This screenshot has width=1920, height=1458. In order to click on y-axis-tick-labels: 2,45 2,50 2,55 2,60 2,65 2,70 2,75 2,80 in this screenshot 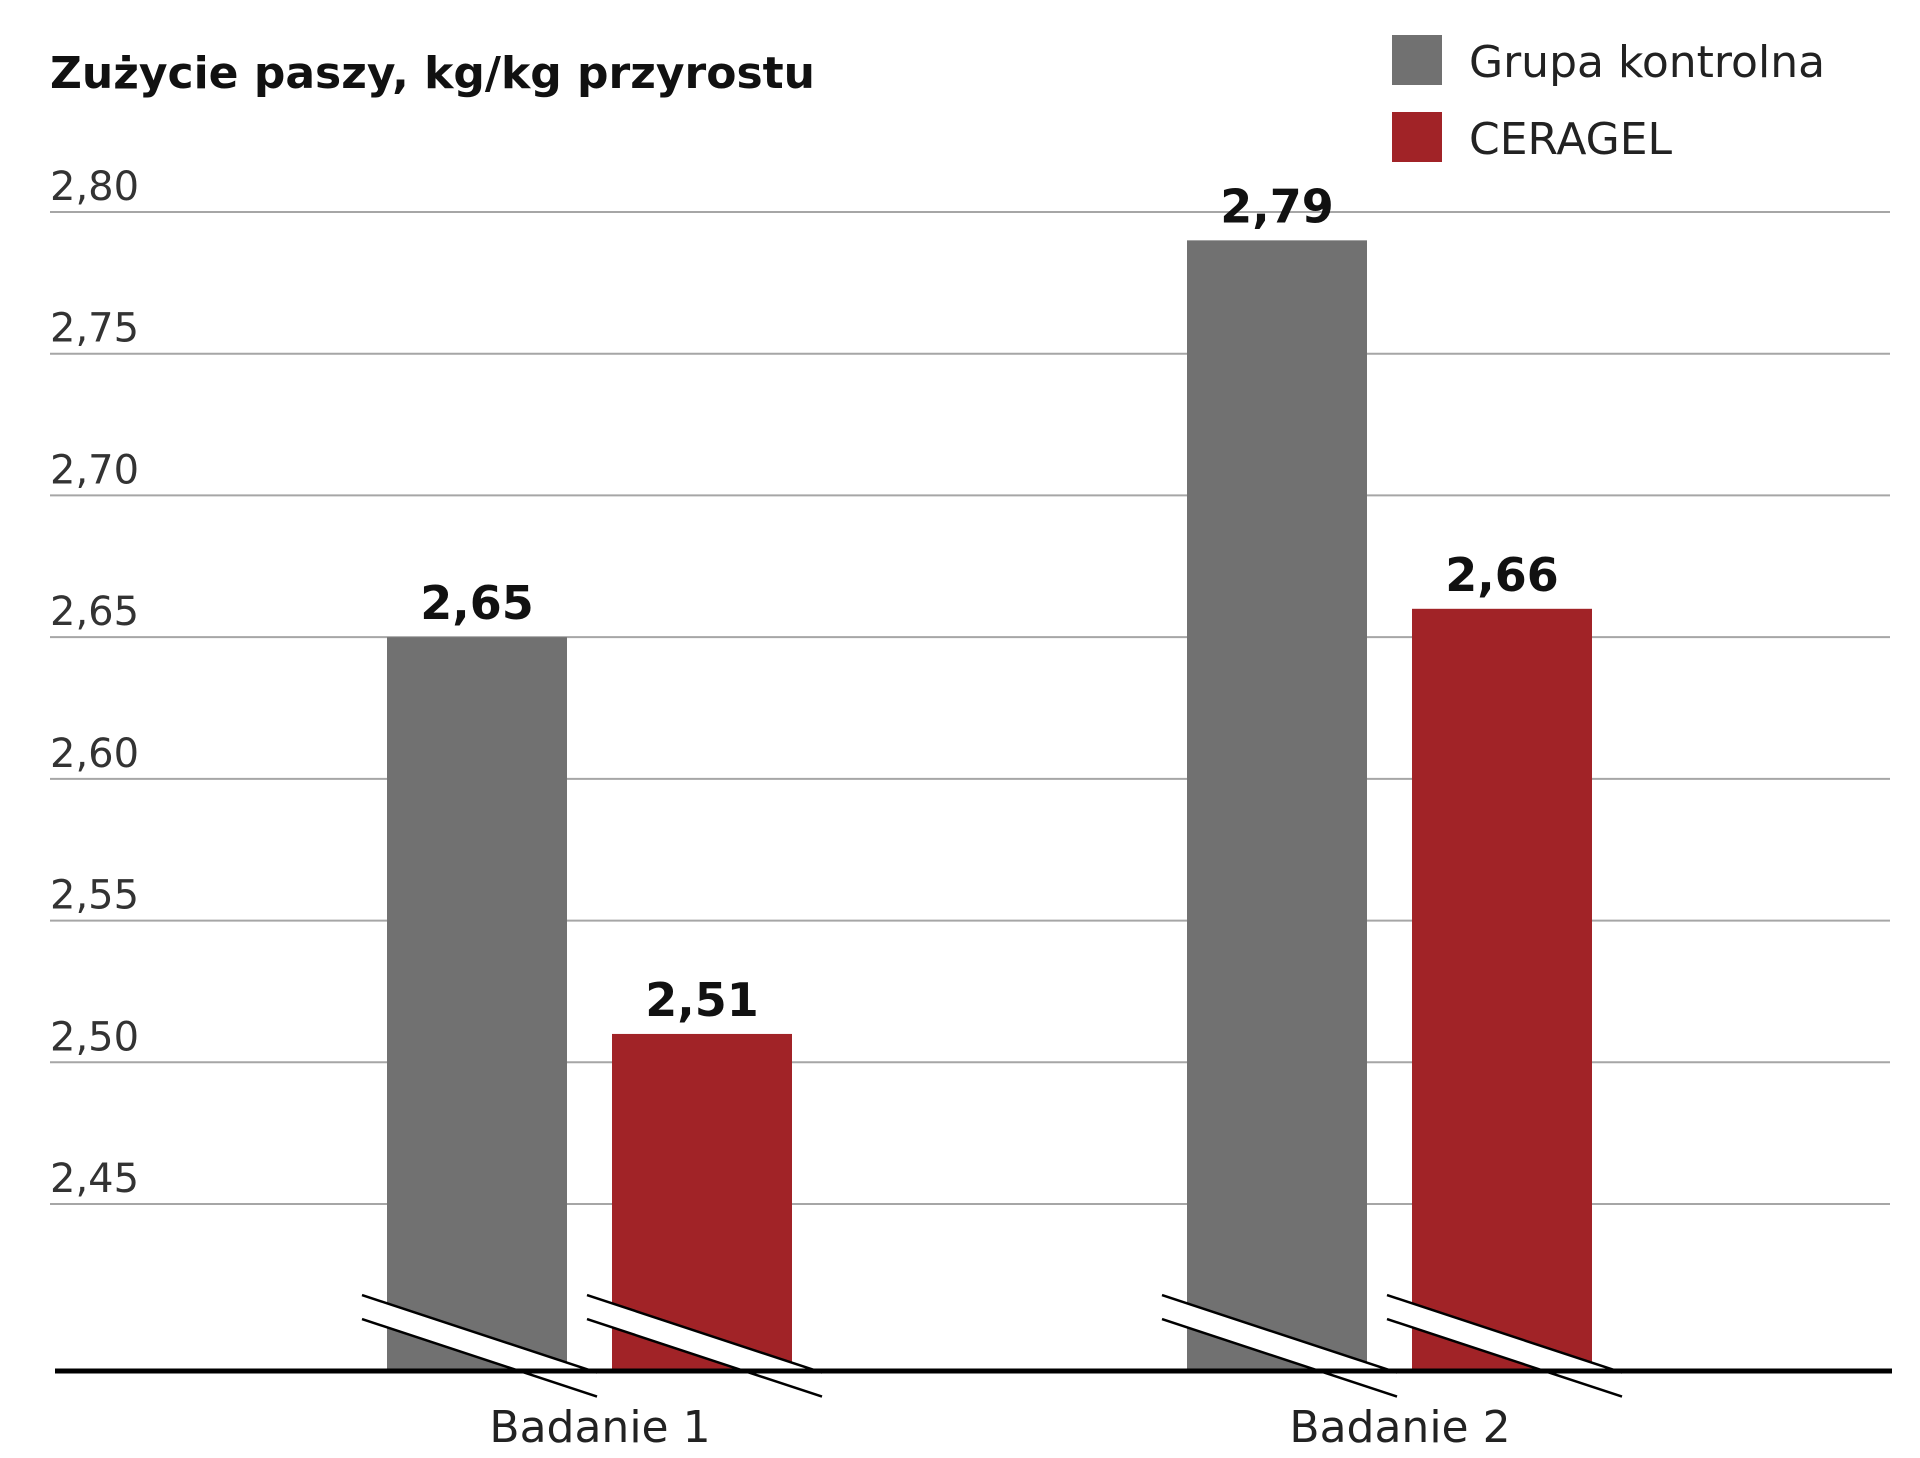, I will do `click(94, 683)`.